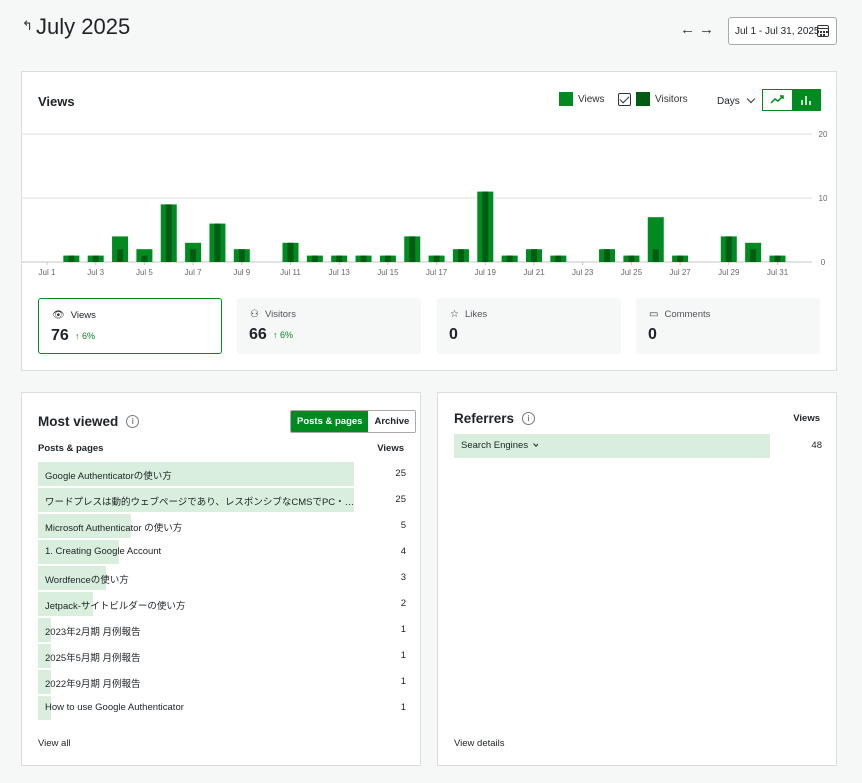 This screenshot has height=783, width=862. What do you see at coordinates (27, 25) in the screenshot?
I see `back-arrow-icon: ↰` at bounding box center [27, 25].